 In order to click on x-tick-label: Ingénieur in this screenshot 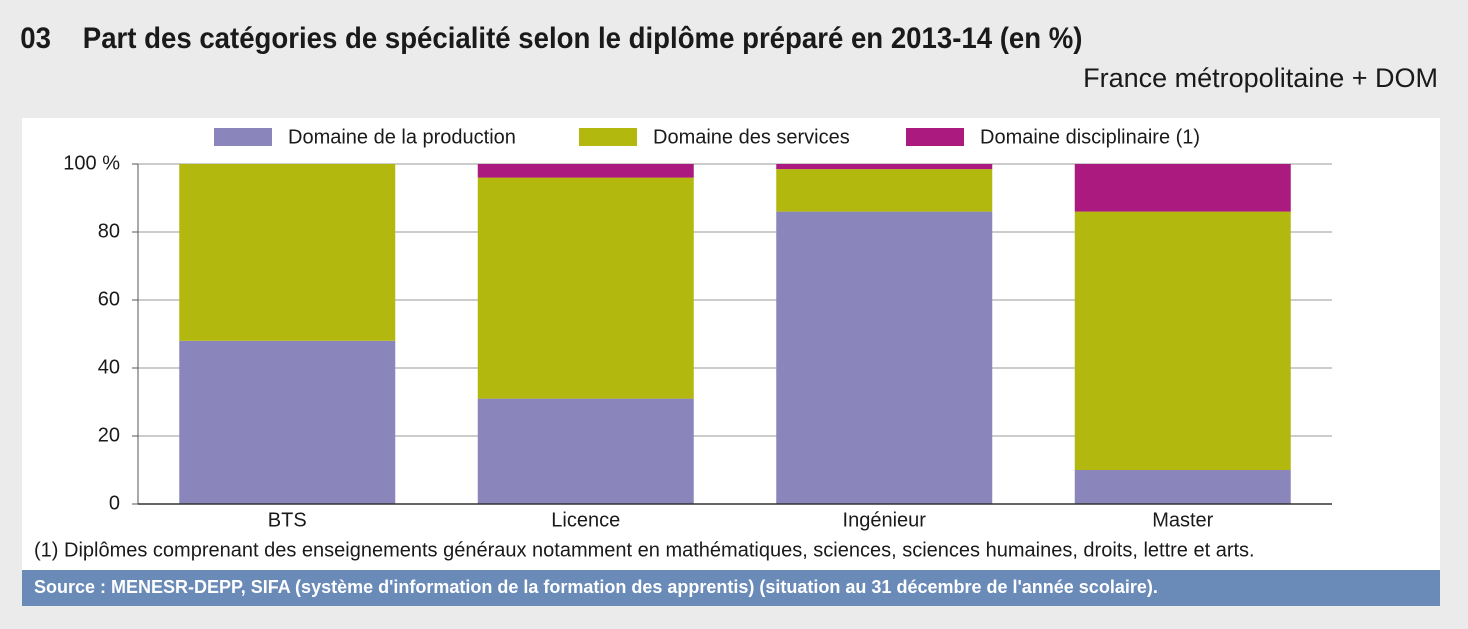, I will do `click(885, 520)`.